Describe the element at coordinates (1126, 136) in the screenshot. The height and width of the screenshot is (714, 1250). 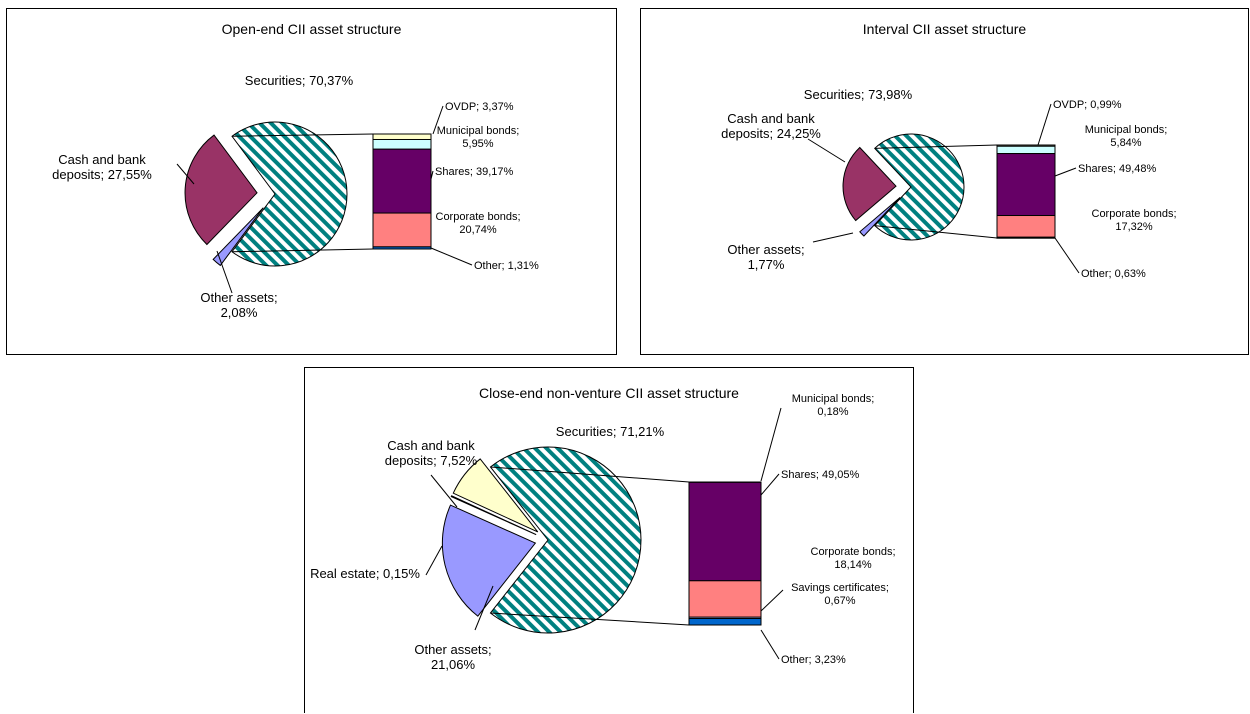
I see `bar-label-municipal-bonds: Municipal bonds; 5,84%` at that location.